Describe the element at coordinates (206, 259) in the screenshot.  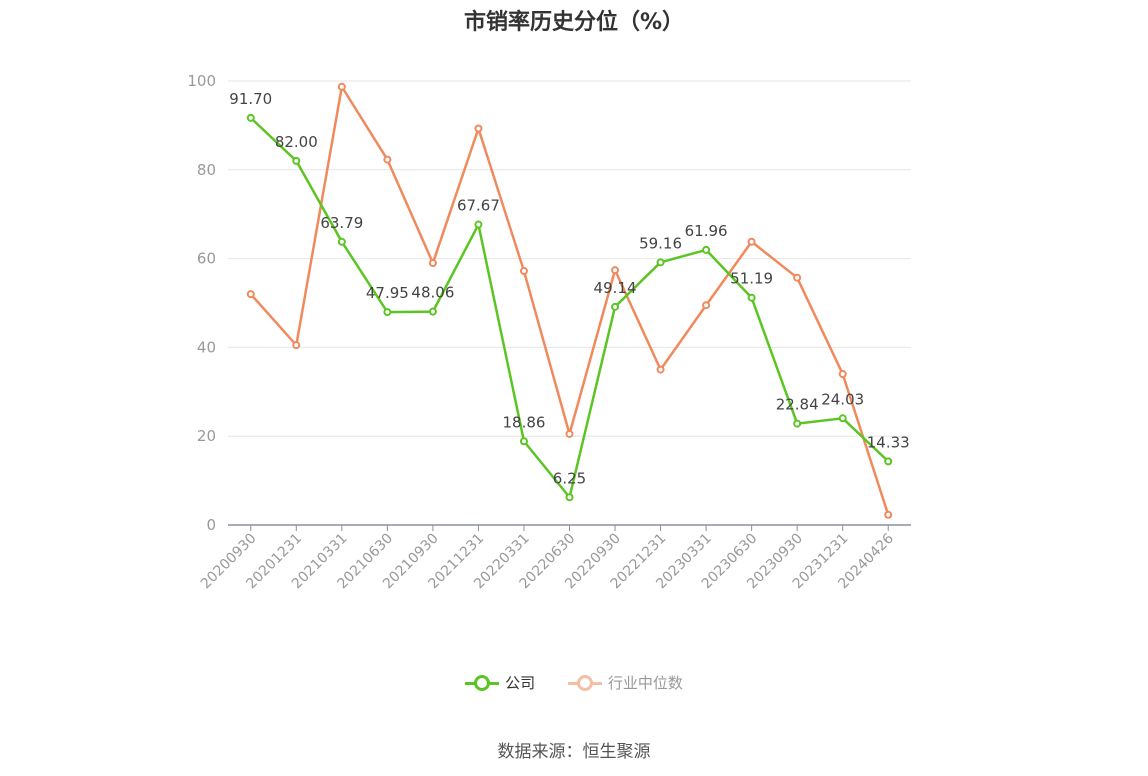
I see `y-tick-label: 60` at that location.